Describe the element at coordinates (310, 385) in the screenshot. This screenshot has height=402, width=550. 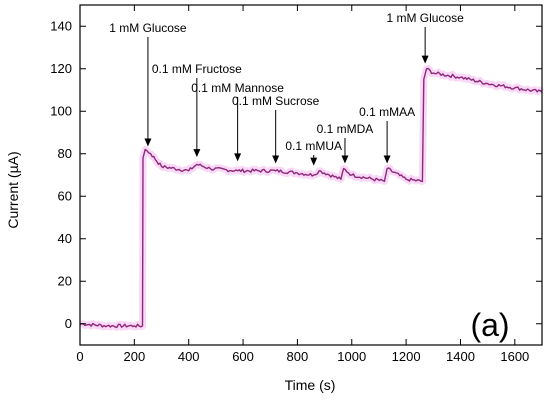
I see `x-axis-label: Time (s)` at that location.